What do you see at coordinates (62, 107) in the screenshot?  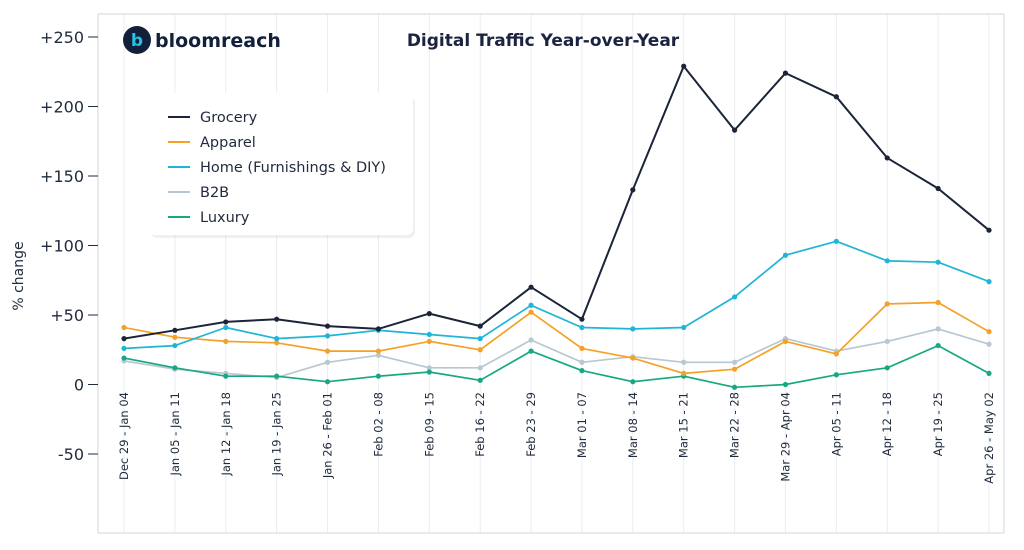 I see `y-tick-label: +200` at bounding box center [62, 107].